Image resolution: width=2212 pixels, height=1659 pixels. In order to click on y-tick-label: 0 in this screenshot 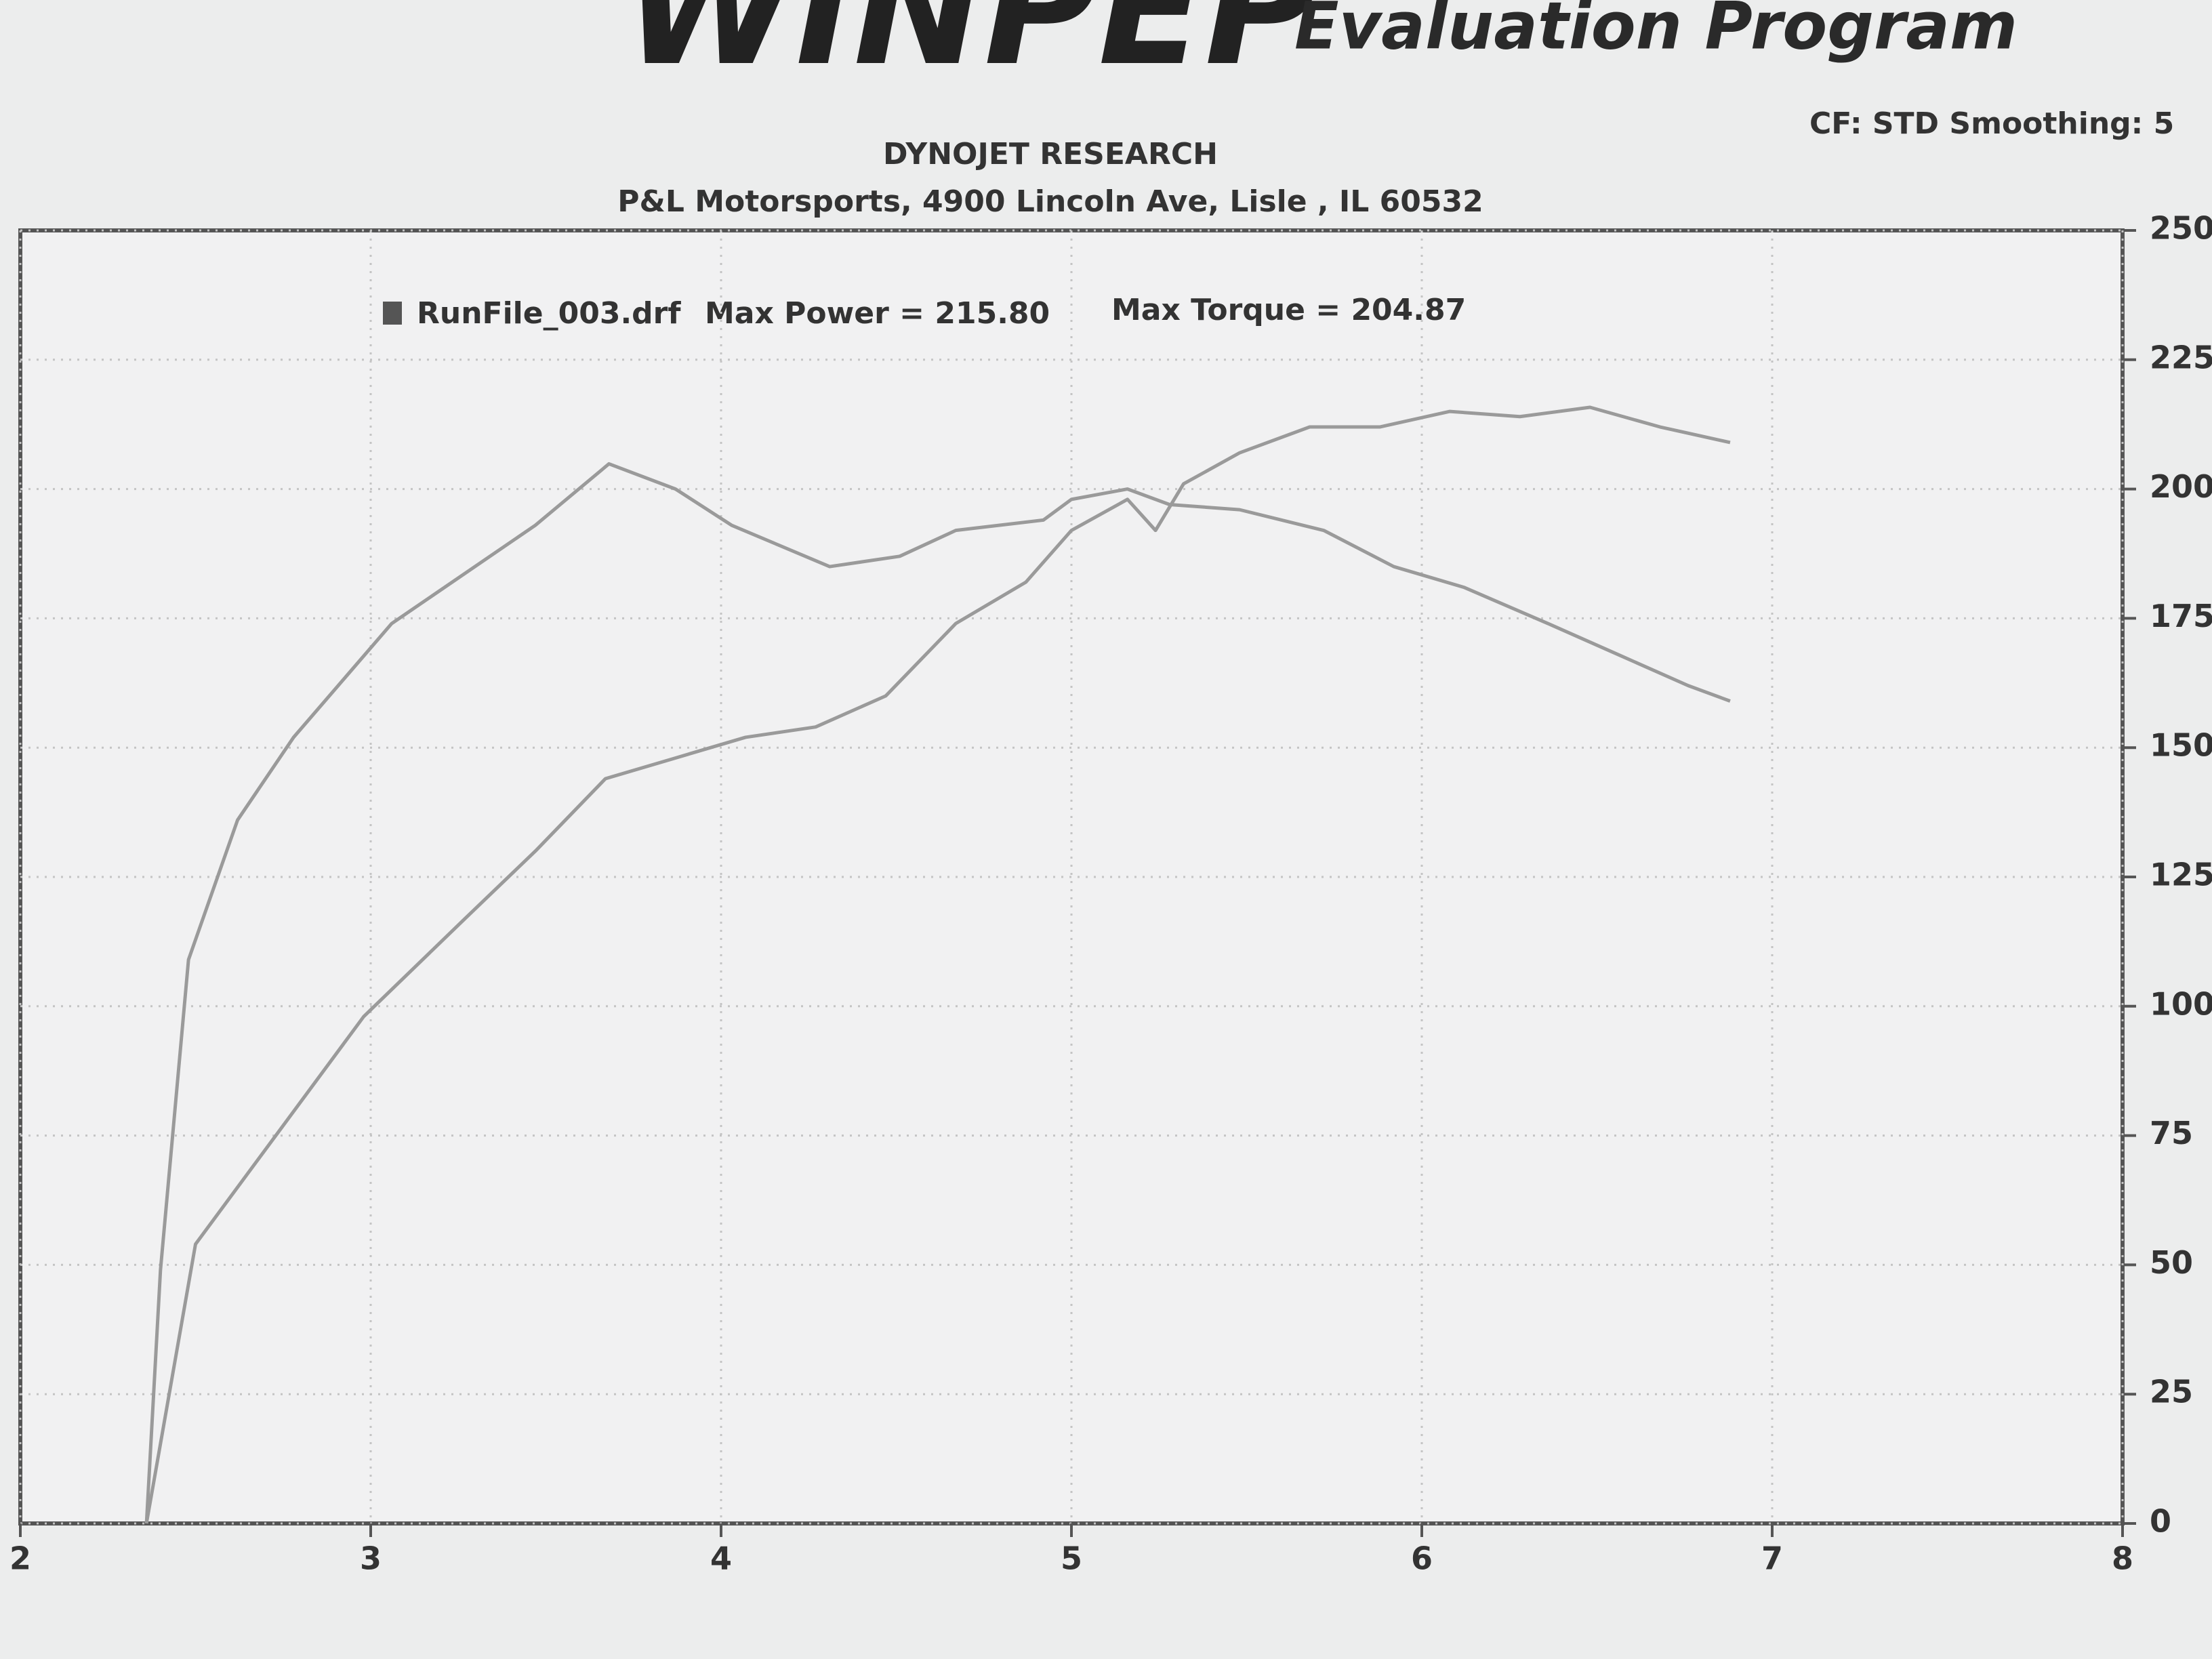, I will do `click(2160, 1521)`.